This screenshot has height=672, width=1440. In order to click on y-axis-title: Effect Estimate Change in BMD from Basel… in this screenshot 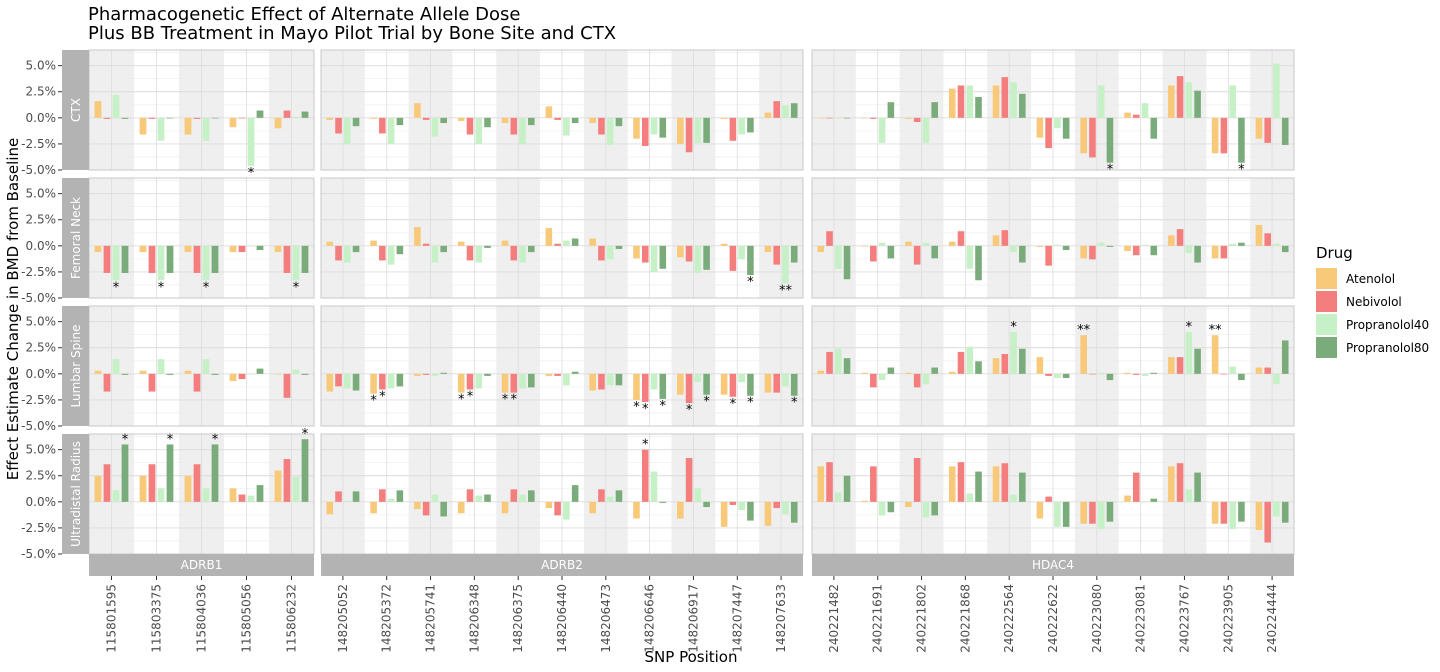, I will do `click(13, 309)`.